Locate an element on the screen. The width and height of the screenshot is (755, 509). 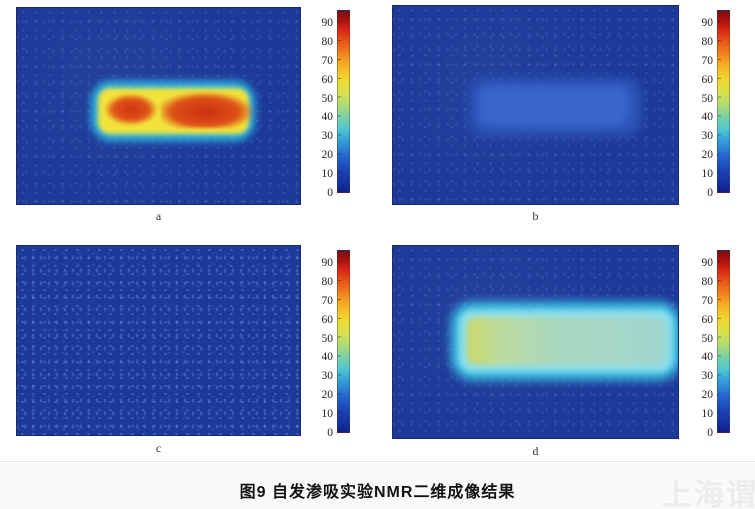
heatmap-panel-c is located at coordinates (158, 340).